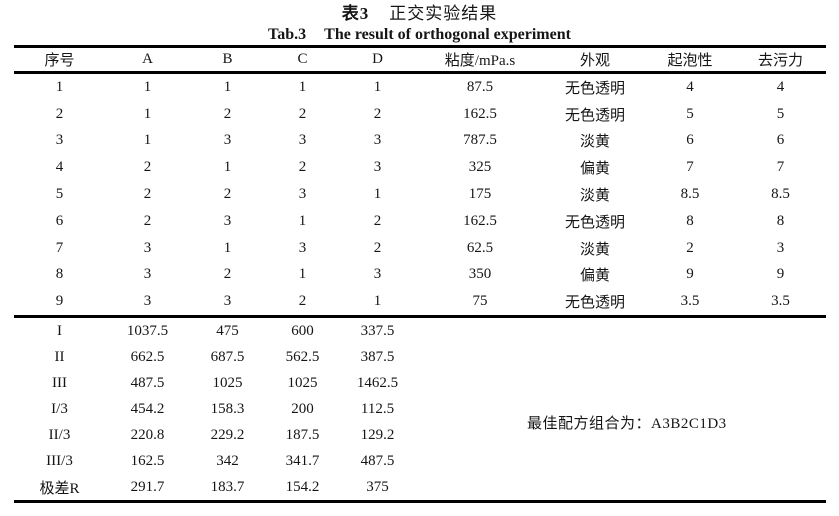  What do you see at coordinates (355, 13) in the screenshot?
I see `table-title-zh-label: 表3` at bounding box center [355, 13].